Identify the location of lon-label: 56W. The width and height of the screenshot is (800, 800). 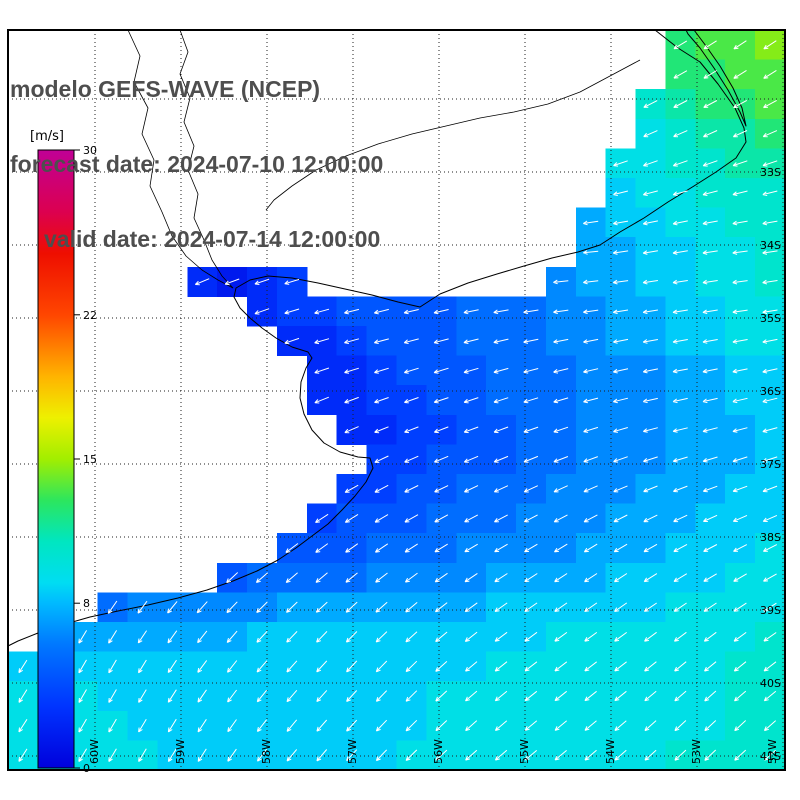
(438, 751).